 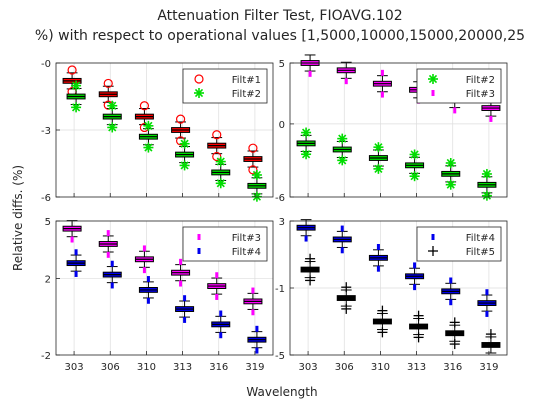 I want to click on box-Filt#4-313, so click(x=415, y=276).